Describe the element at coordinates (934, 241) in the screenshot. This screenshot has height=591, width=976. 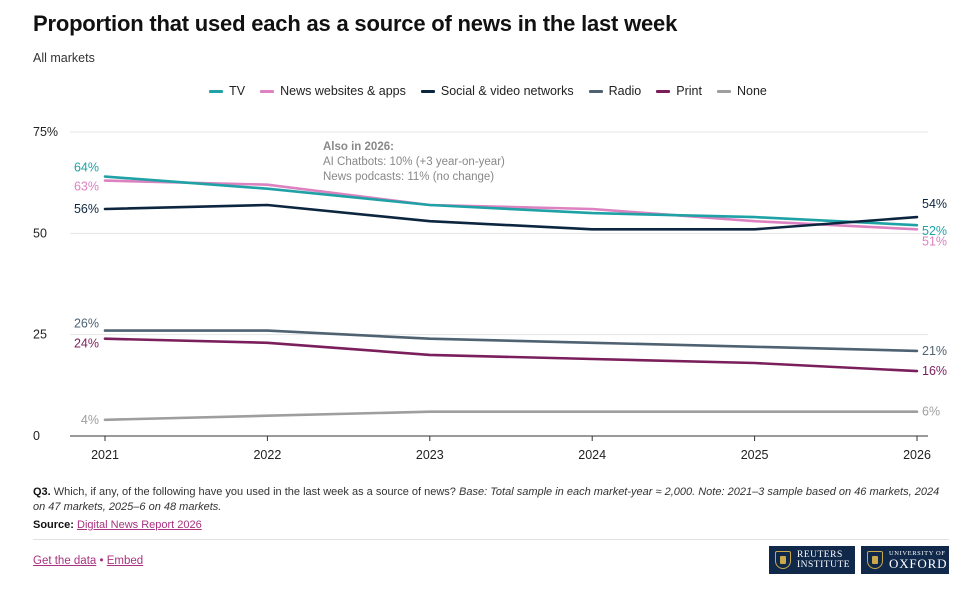
I see `end-label-news_websites: 51%` at that location.